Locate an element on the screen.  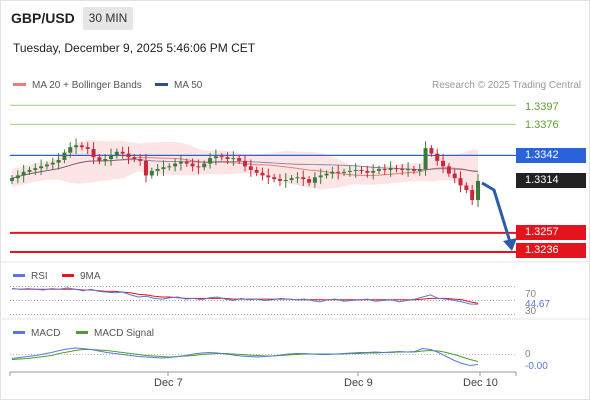
legend-ma20-label: MA 20 + Bollinger Bands is located at coordinates (87, 85).